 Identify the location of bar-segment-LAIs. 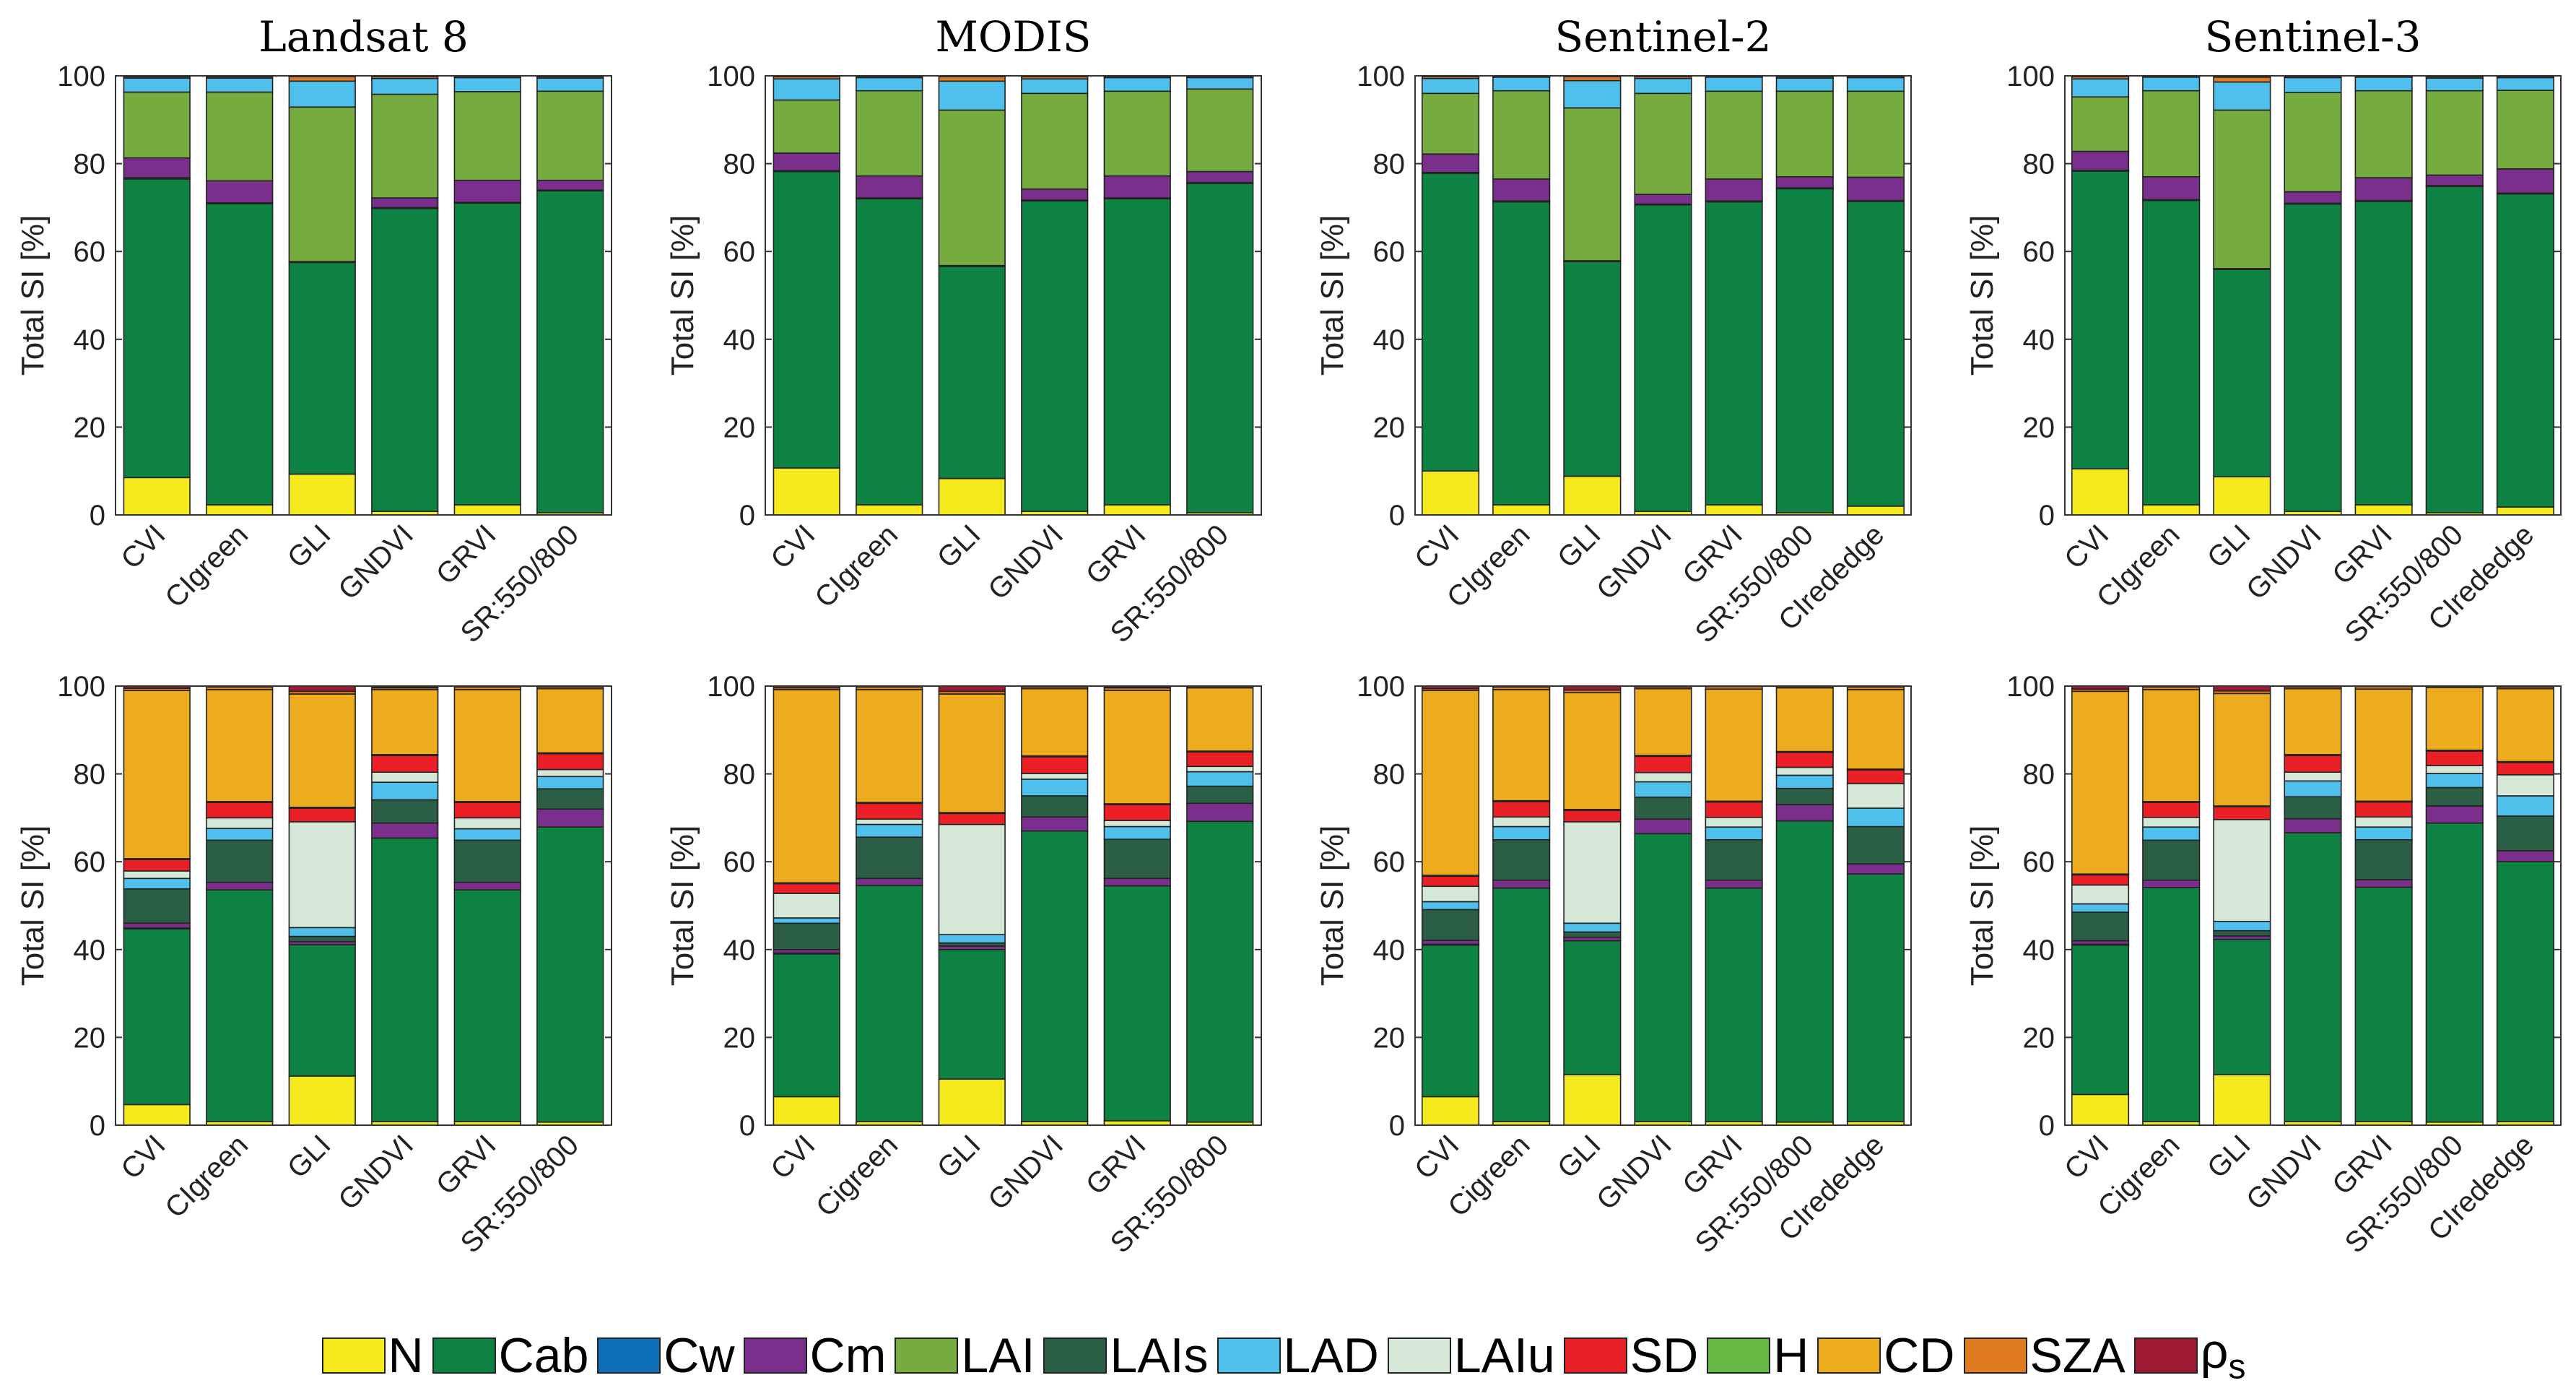
(322, 938).